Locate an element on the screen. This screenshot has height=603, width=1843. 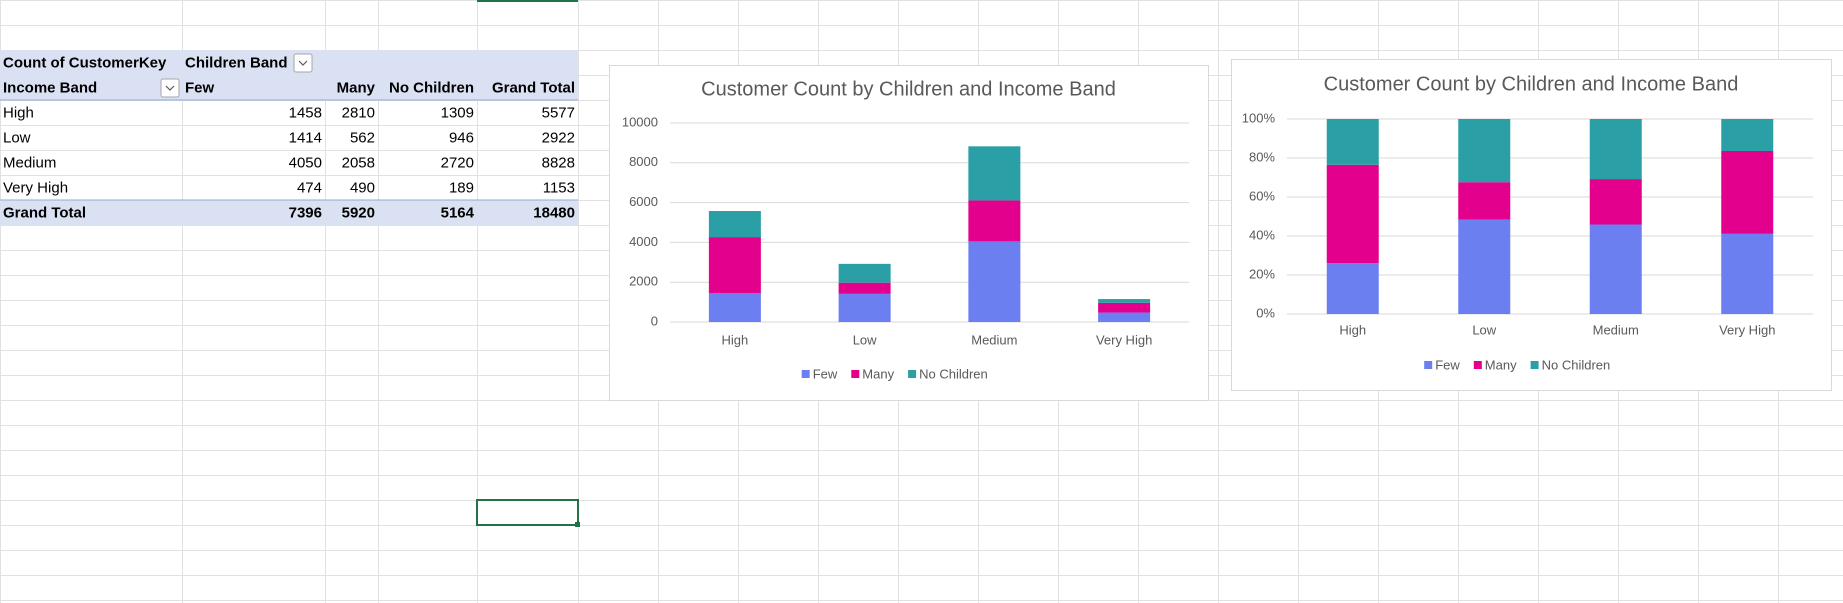
table-cell: 5920 is located at coordinates (358, 212).